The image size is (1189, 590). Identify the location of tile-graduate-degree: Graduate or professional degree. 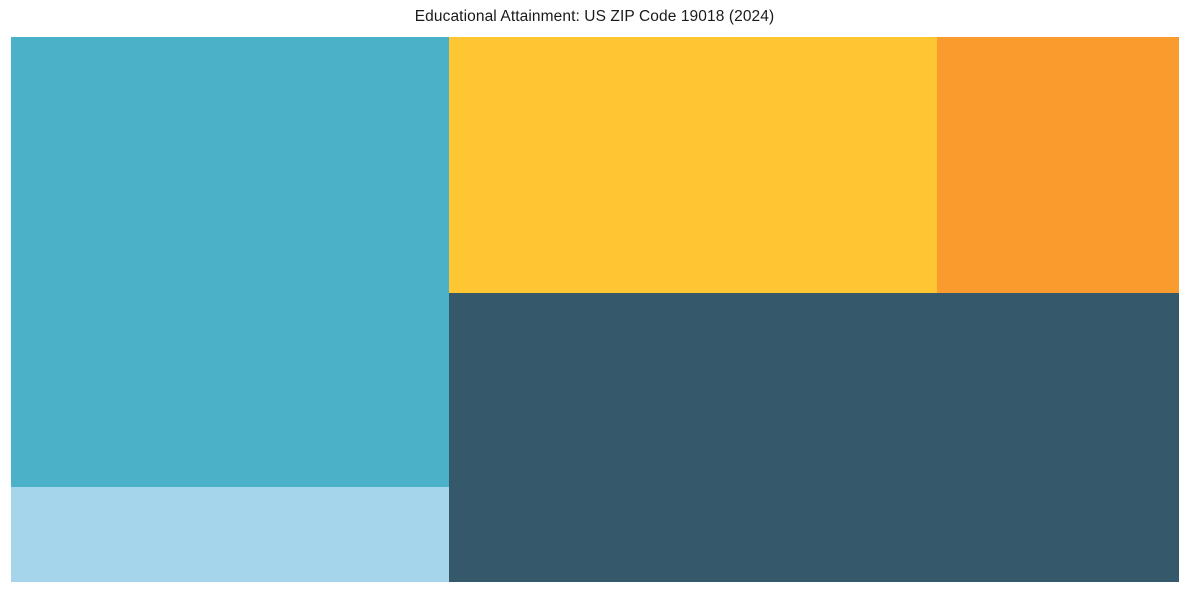
(1058, 165).